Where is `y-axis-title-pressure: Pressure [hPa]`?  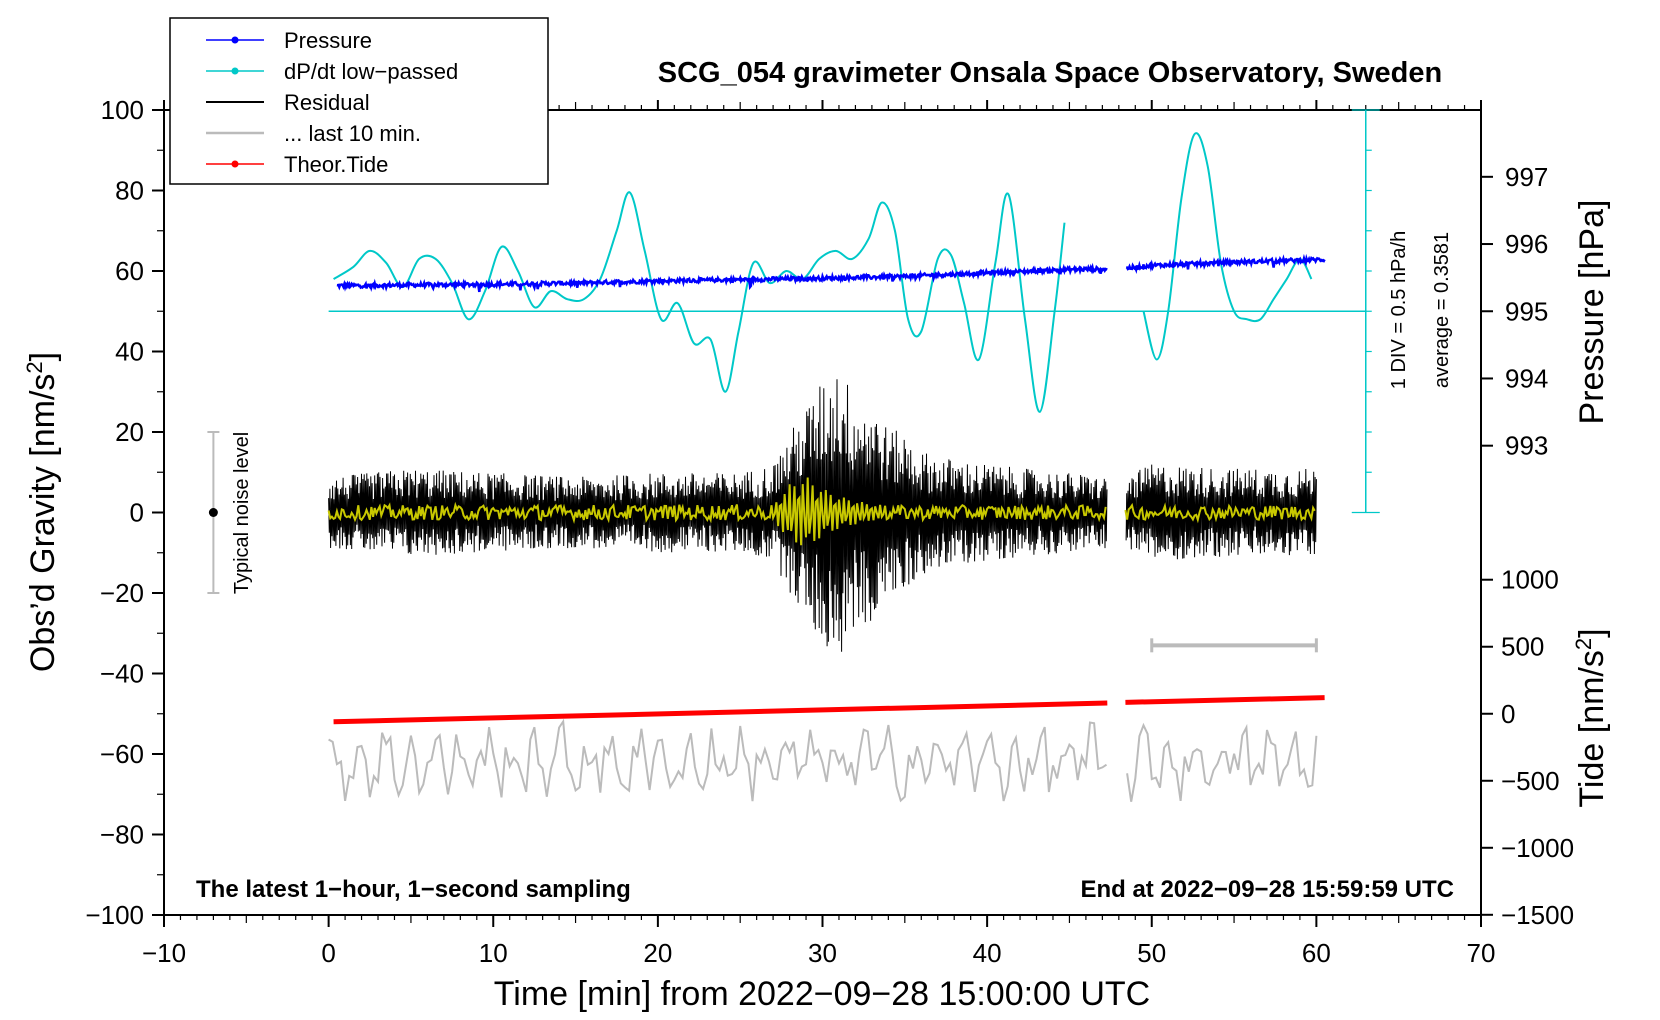 y-axis-title-pressure: Pressure [hPa] is located at coordinates (1592, 312).